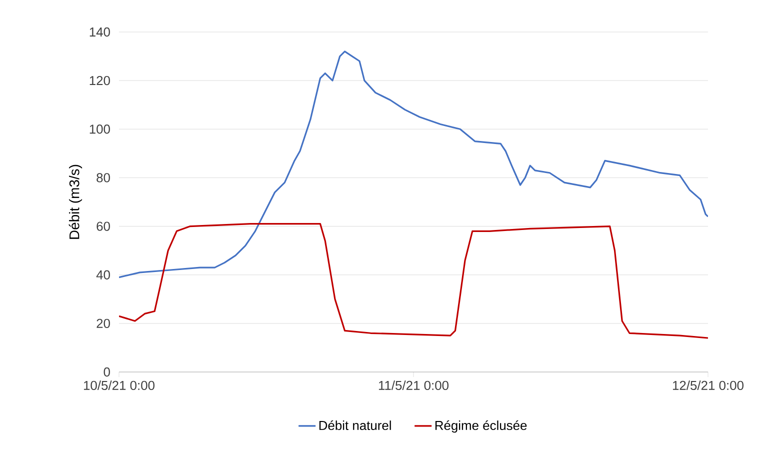 The height and width of the screenshot is (460, 761). I want to click on y-axis-title: Débit (m3/s), so click(75, 201).